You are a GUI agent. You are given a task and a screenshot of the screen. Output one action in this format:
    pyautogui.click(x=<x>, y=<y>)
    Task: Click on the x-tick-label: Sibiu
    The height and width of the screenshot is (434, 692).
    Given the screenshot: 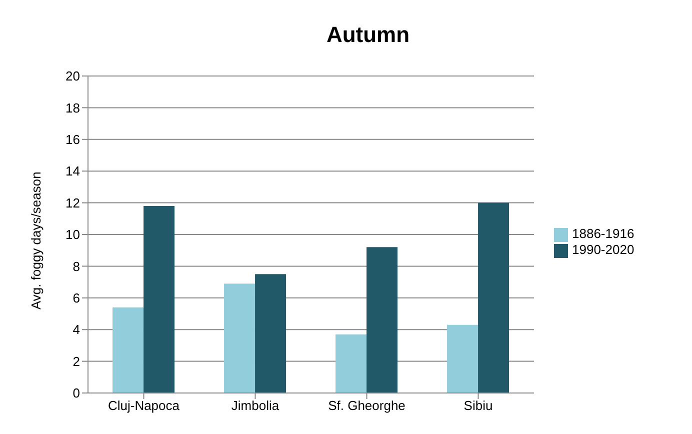 What is the action you would take?
    pyautogui.click(x=478, y=406)
    